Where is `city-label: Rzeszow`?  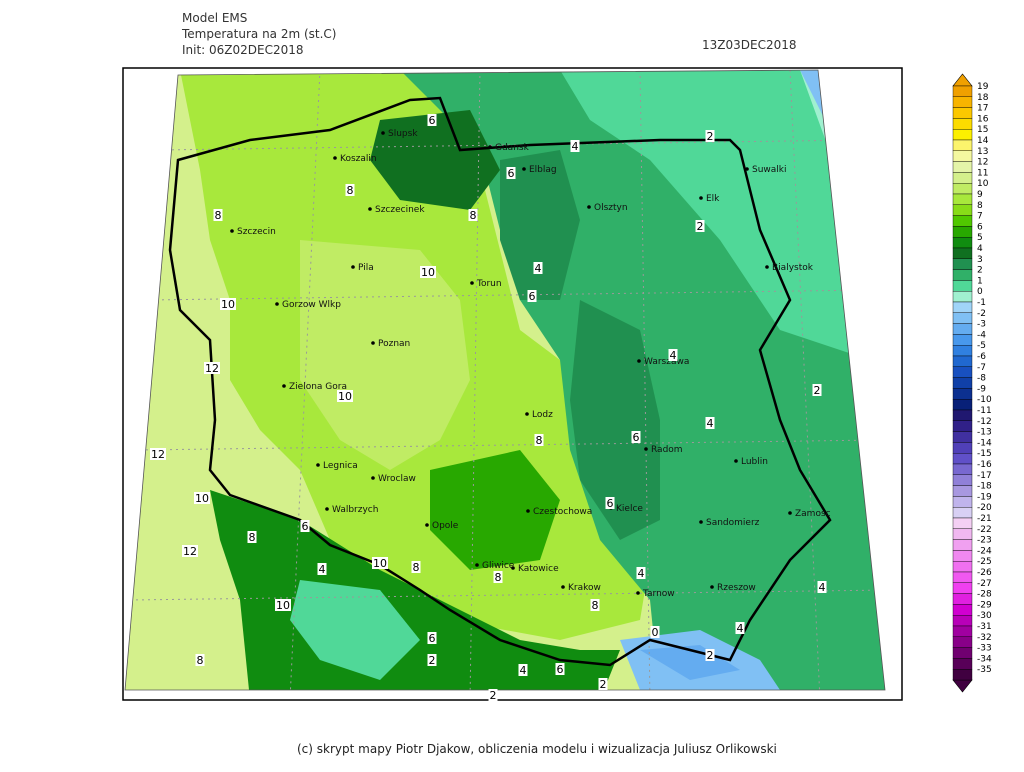
city-label: Rzeszow is located at coordinates (736, 588).